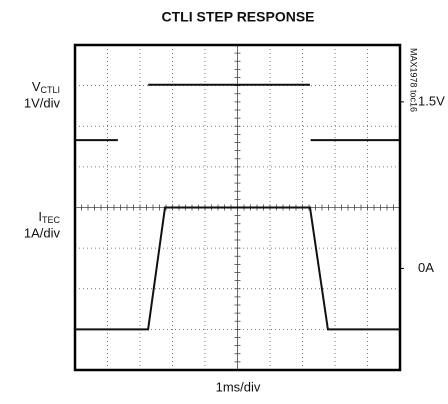 The width and height of the screenshot is (448, 404). What do you see at coordinates (238, 386) in the screenshot?
I see `x-axis-label: 1ms/div` at bounding box center [238, 386].